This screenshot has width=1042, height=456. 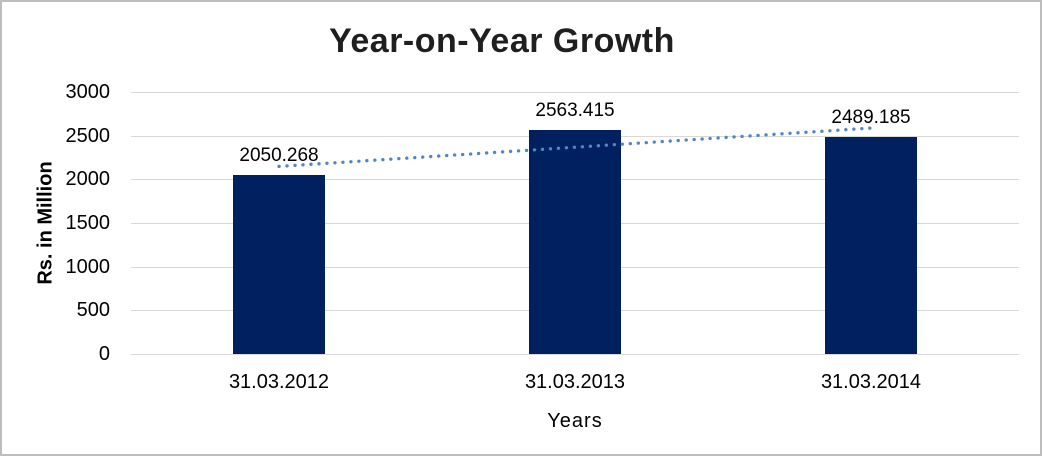 I want to click on x-axis-title: Years, so click(x=575, y=421).